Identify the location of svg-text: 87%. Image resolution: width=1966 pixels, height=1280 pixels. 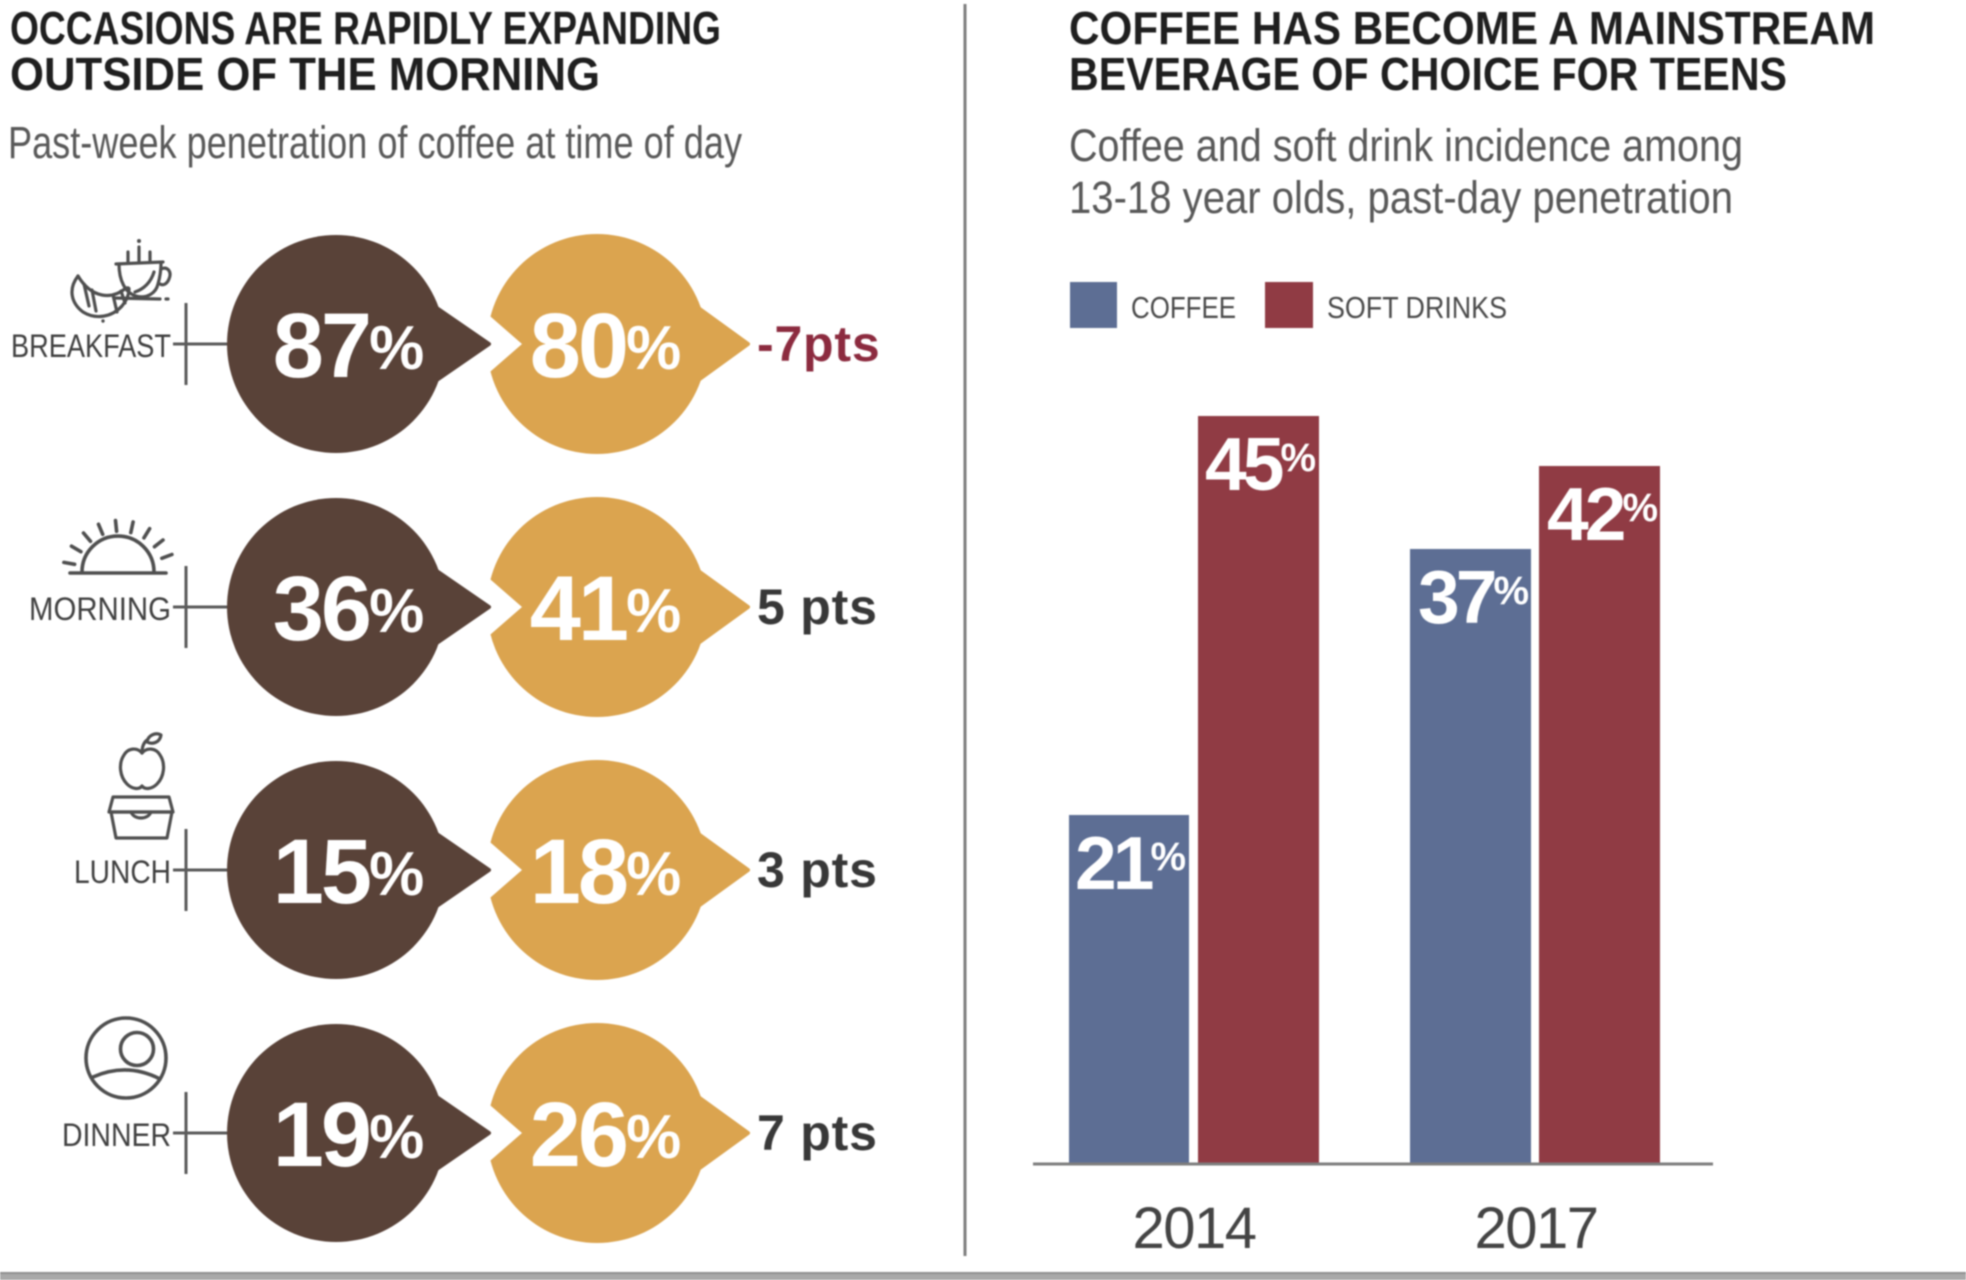
(348, 346).